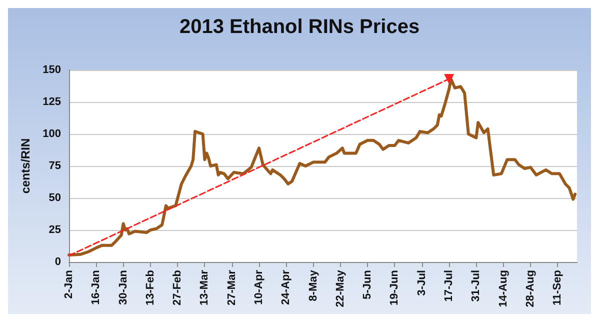  What do you see at coordinates (299, 27) in the screenshot?
I see `chart-title: 2013 Ethanol RINs Prices` at bounding box center [299, 27].